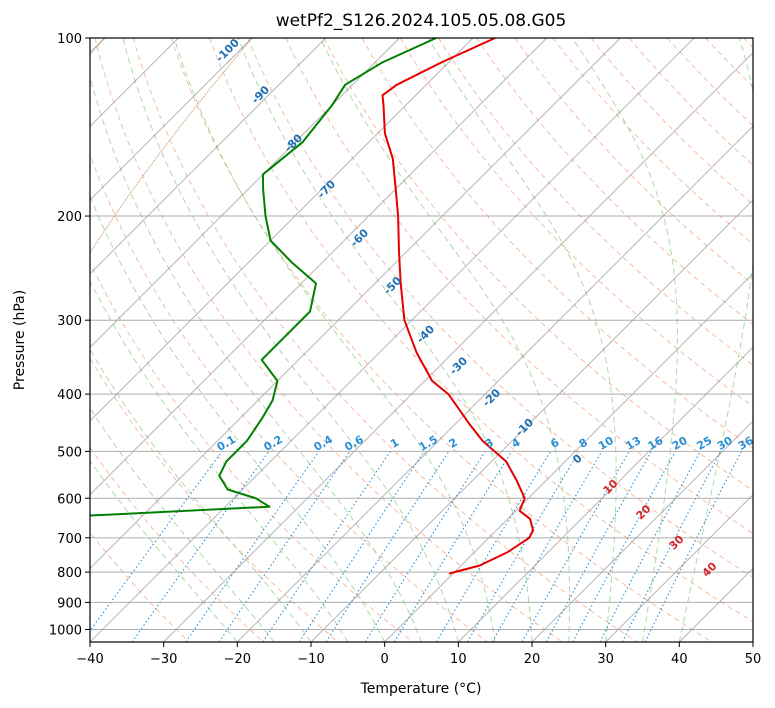  I want to click on x-tick-label: 40, so click(679, 659).